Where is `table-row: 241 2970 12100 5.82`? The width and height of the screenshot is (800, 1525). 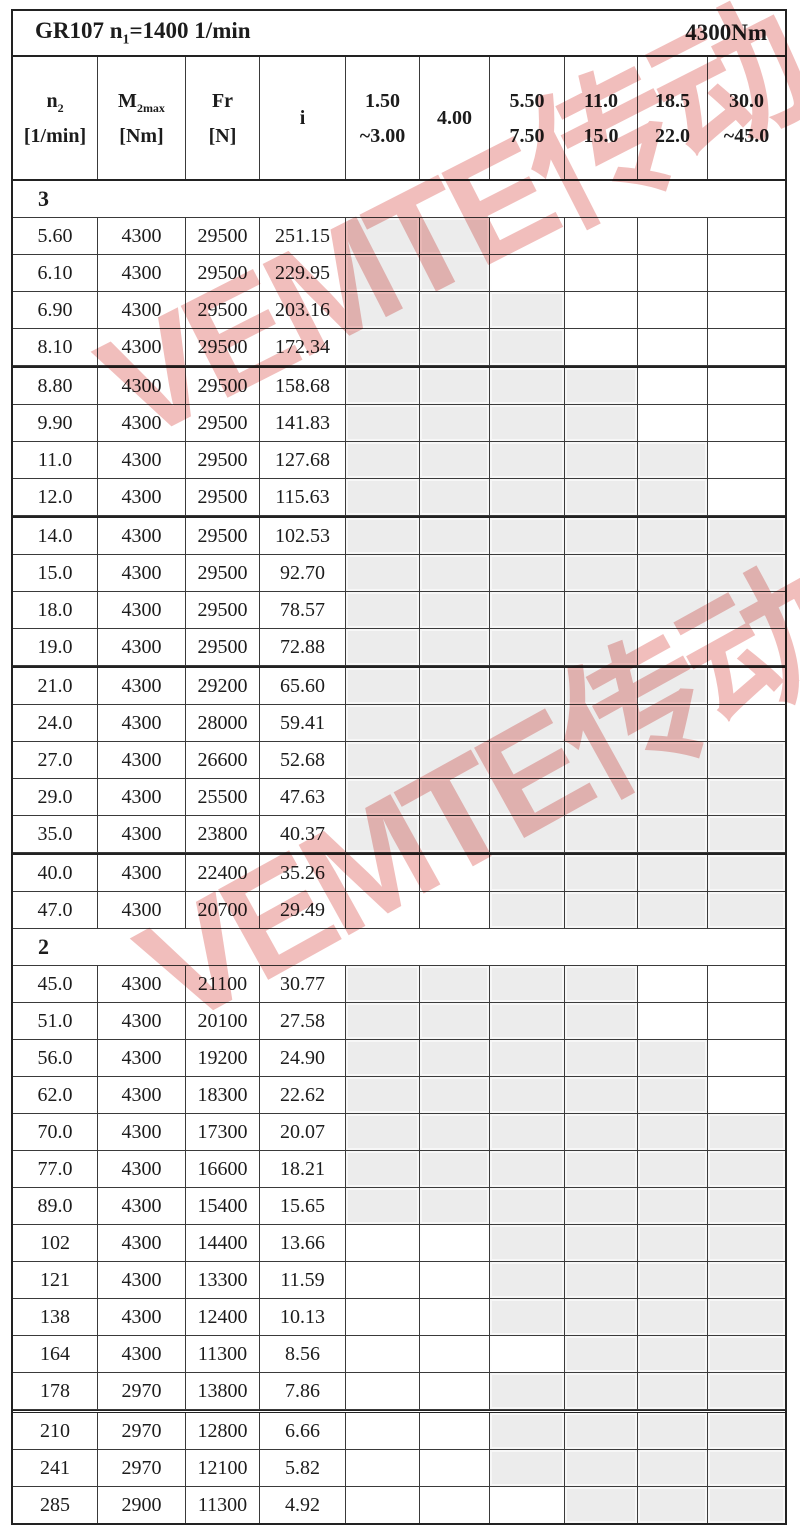 table-row: 241 2970 12100 5.82 is located at coordinates (399, 1468).